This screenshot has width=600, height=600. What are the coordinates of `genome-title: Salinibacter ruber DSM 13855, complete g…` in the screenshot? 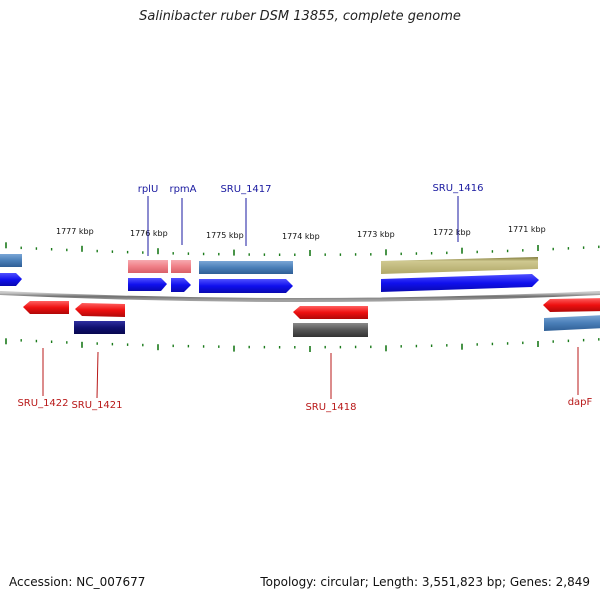 It's located at (300, 16).